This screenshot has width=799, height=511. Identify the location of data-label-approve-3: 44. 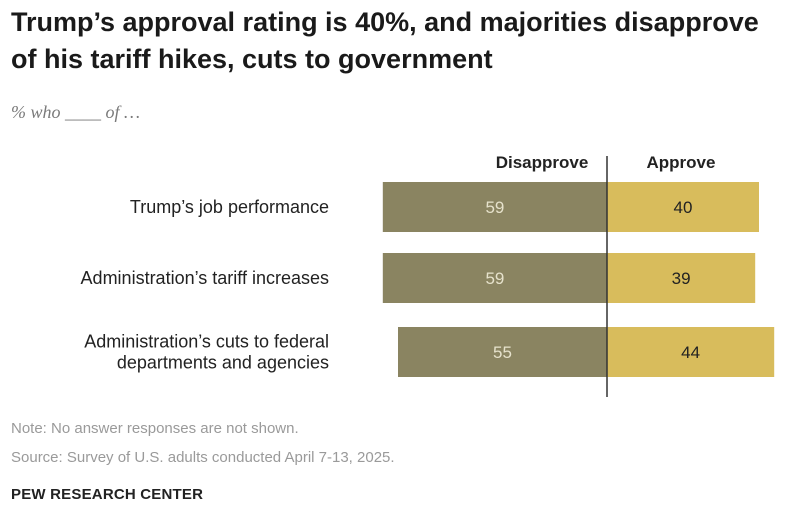
(690, 352).